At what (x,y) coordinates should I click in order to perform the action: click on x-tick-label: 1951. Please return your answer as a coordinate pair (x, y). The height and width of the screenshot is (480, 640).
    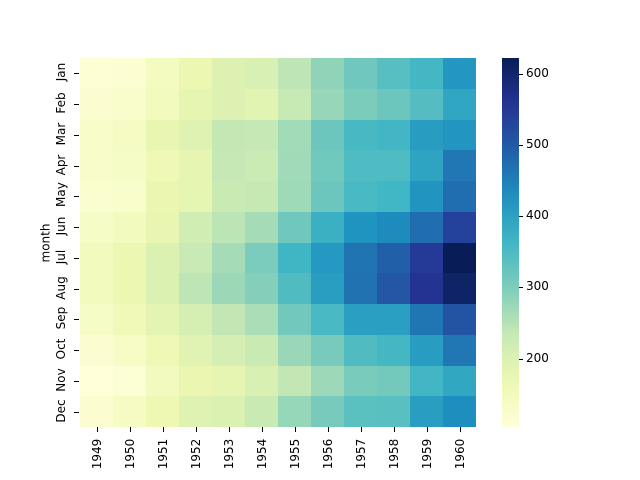
    Looking at the image, I should click on (162, 454).